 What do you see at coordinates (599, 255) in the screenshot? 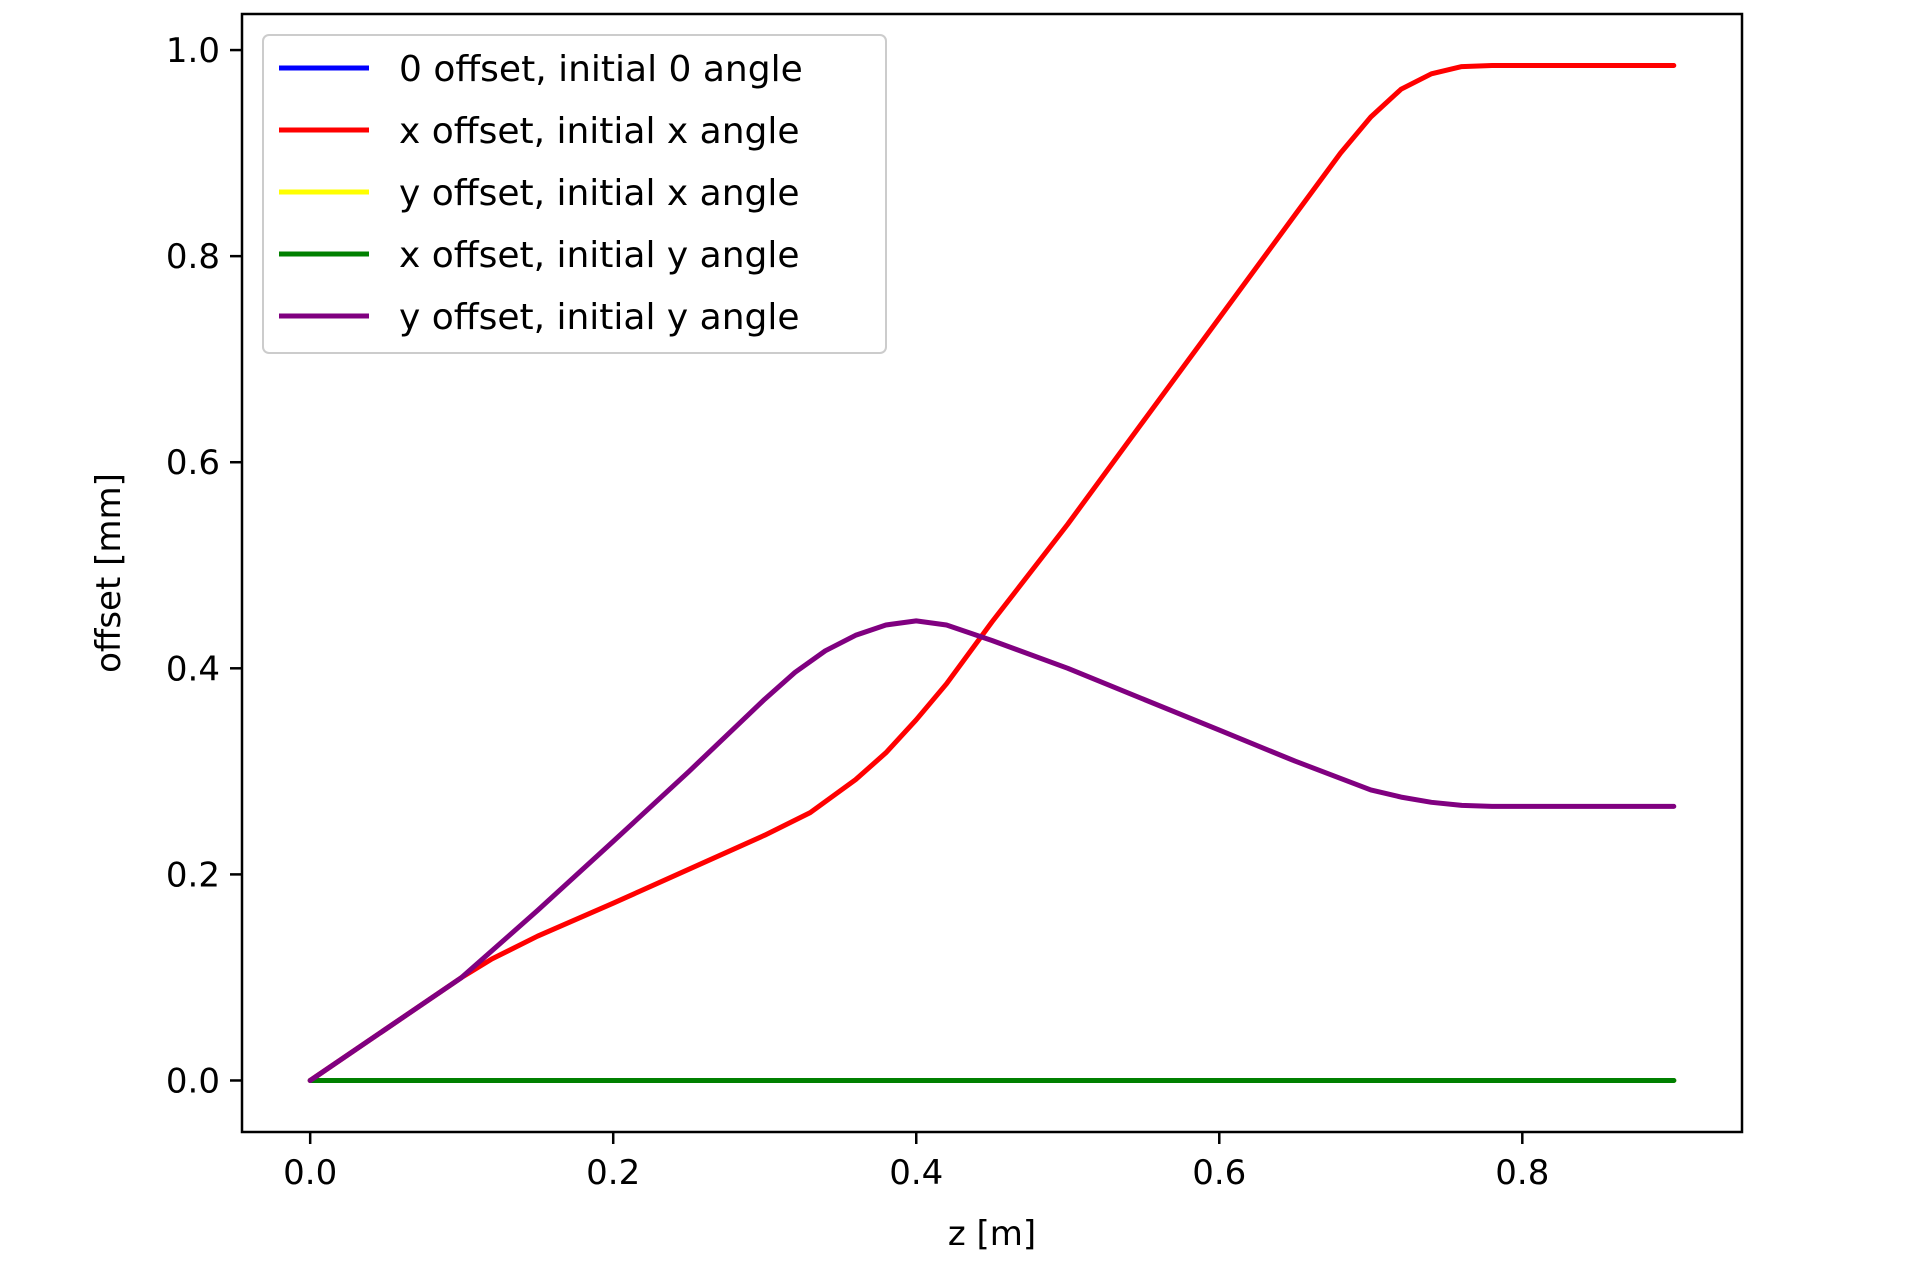
I see `legend-label-3: x offset, initial y angle` at bounding box center [599, 255].